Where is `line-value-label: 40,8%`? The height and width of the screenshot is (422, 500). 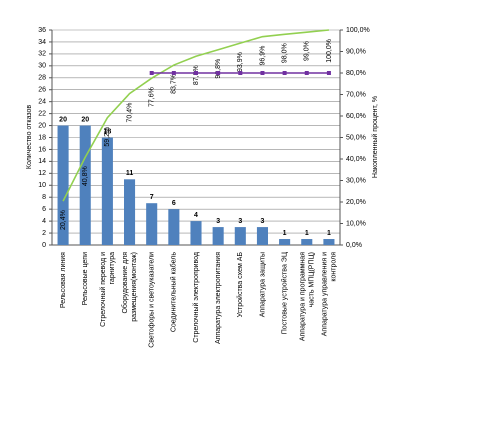 line-value-label: 40,8% is located at coordinates (85, 176).